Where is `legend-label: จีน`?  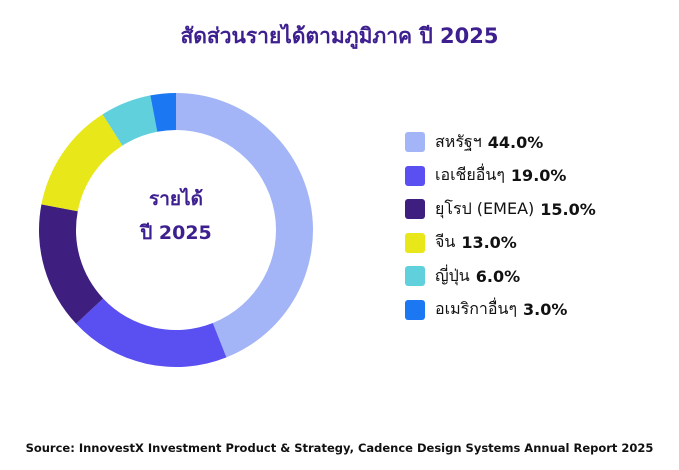
legend-label: จีน is located at coordinates (445, 241).